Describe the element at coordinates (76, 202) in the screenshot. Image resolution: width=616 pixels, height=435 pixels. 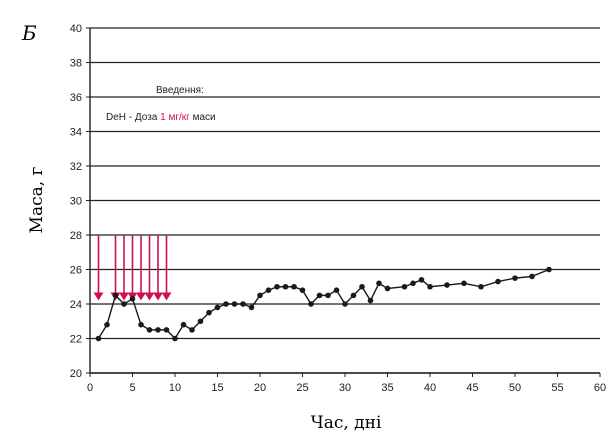
I see `y-tick-label-30: 30` at that location.